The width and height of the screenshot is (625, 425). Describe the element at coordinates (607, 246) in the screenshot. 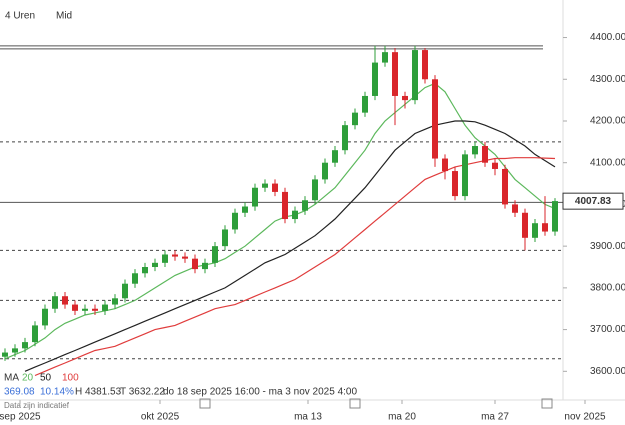

I see `y-tick-label: 3900.00` at that location.